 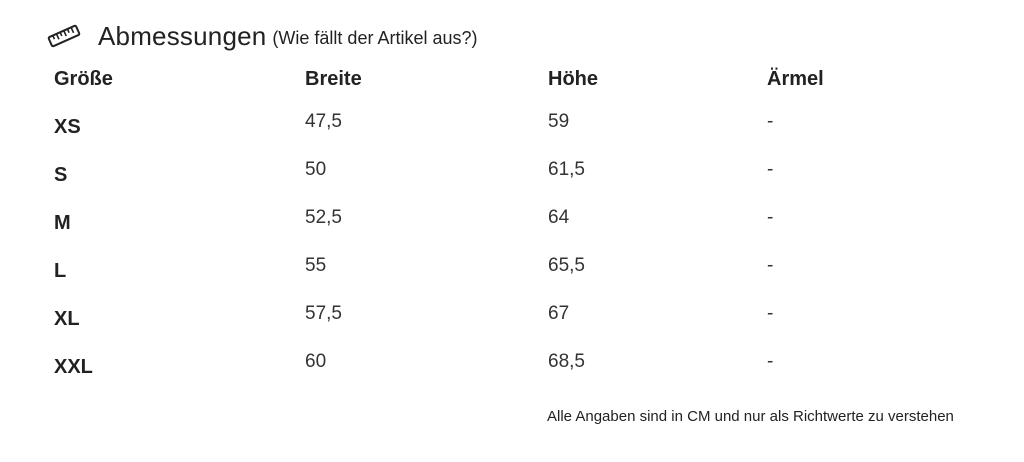 I want to click on page-title: Abmessungen, so click(x=182, y=35).